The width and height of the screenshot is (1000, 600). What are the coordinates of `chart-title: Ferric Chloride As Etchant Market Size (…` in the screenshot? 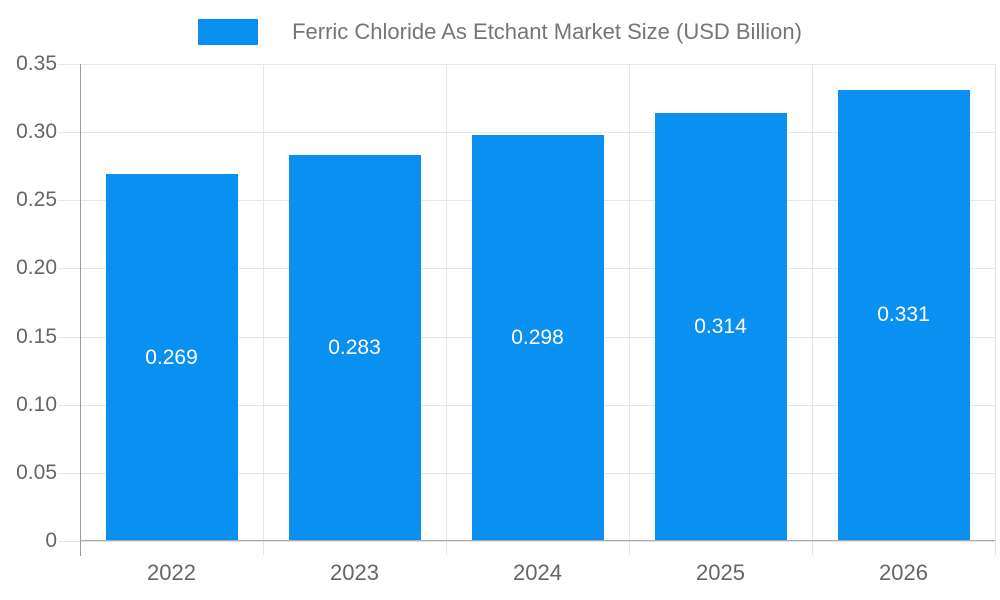 It's located at (547, 31).